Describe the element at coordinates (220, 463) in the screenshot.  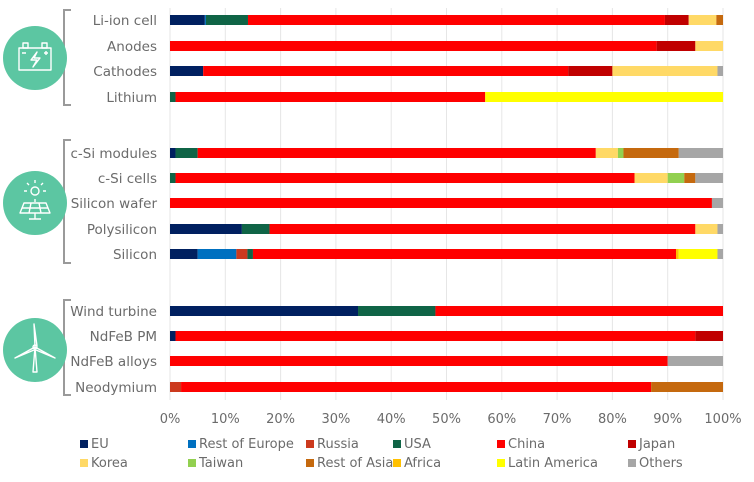
I see `legend-label: Taiwan` at that location.